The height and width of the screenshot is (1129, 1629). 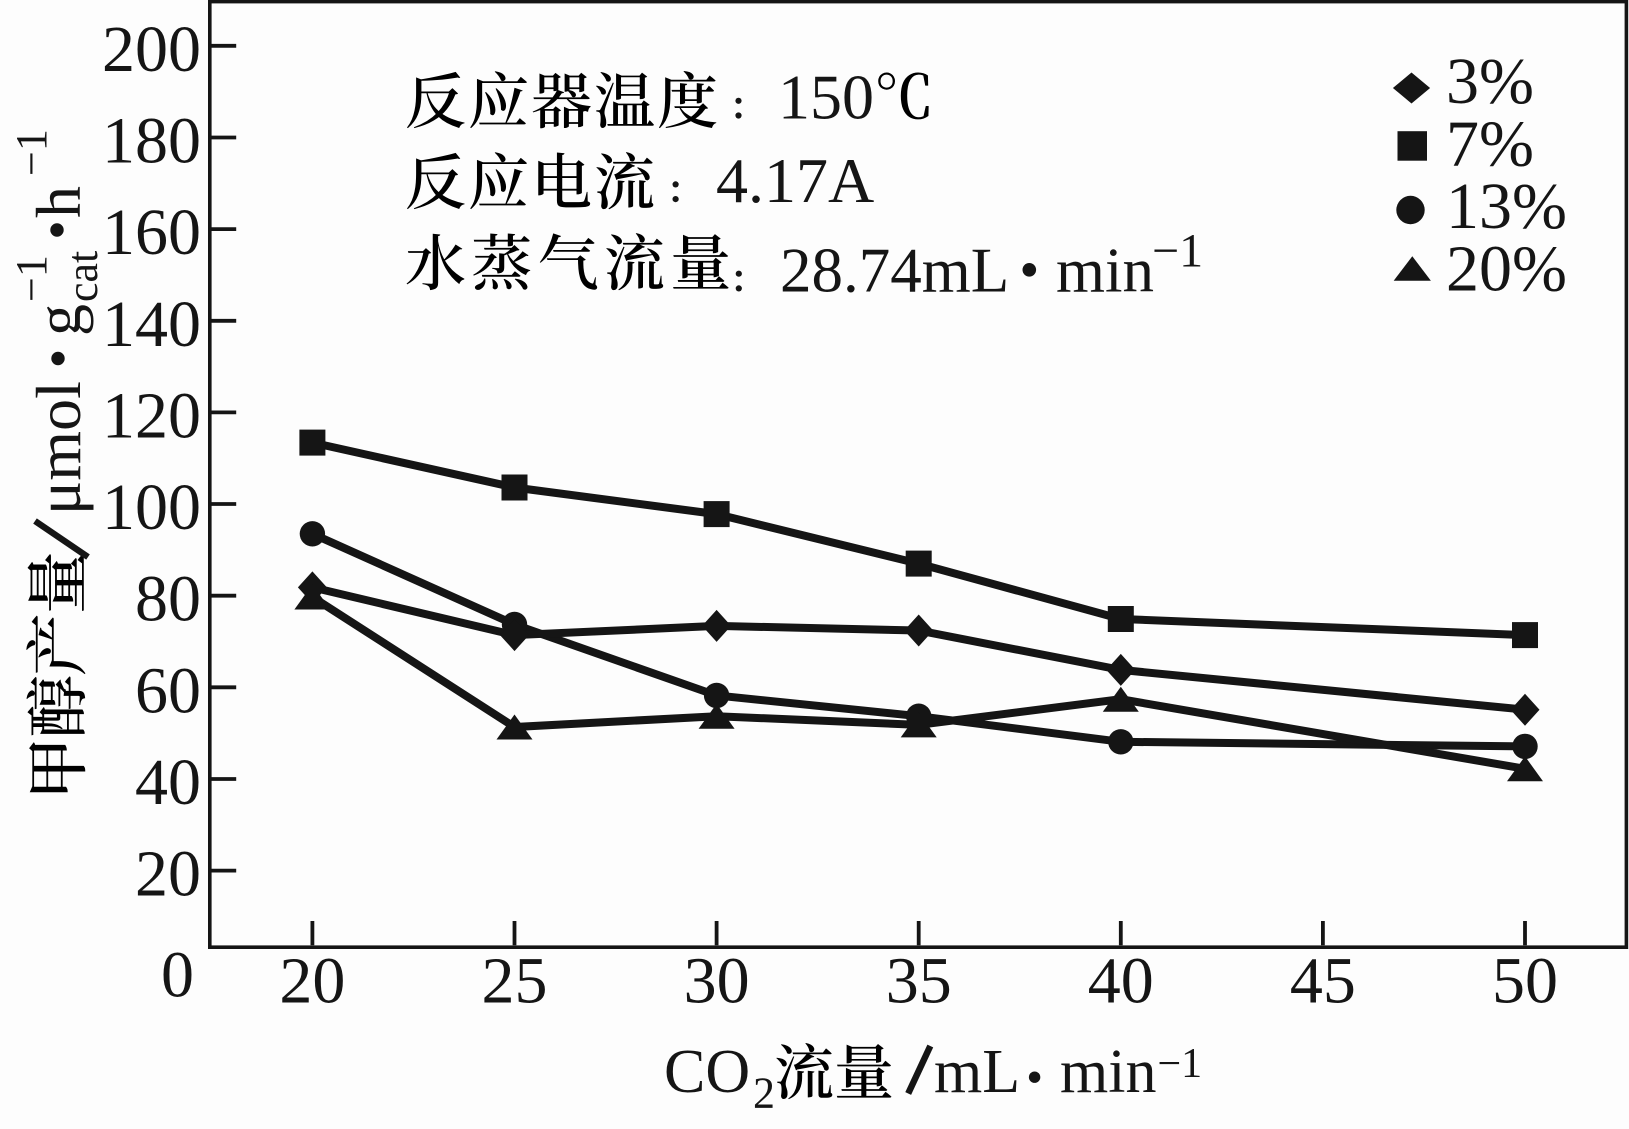 What do you see at coordinates (515, 981) in the screenshot?
I see `svg-text: 25` at bounding box center [515, 981].